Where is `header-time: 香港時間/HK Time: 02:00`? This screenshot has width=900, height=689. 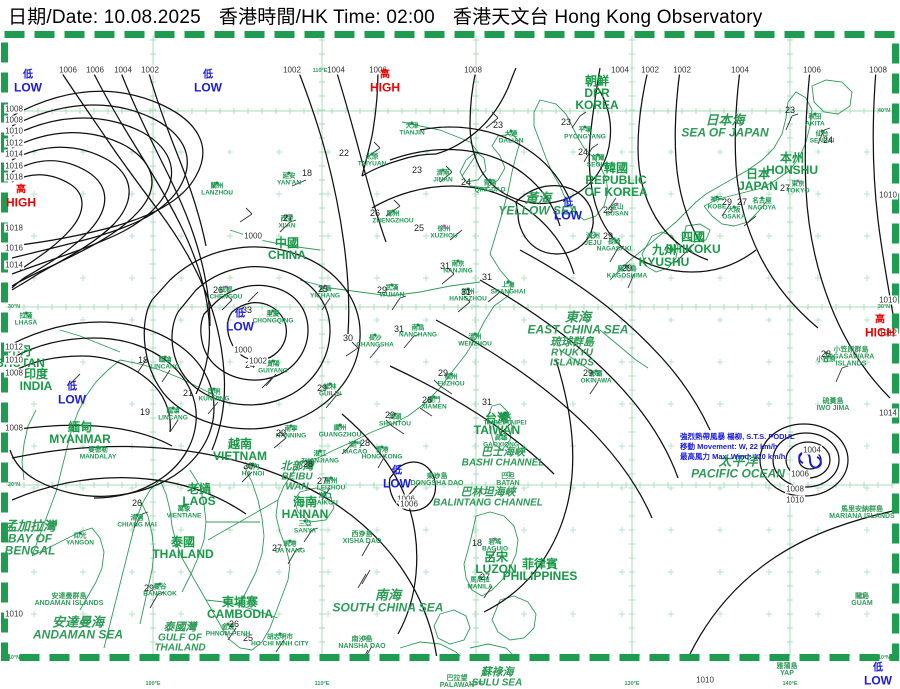 header-time: 香港時間/HK Time: 02:00 is located at coordinates (326, 17).